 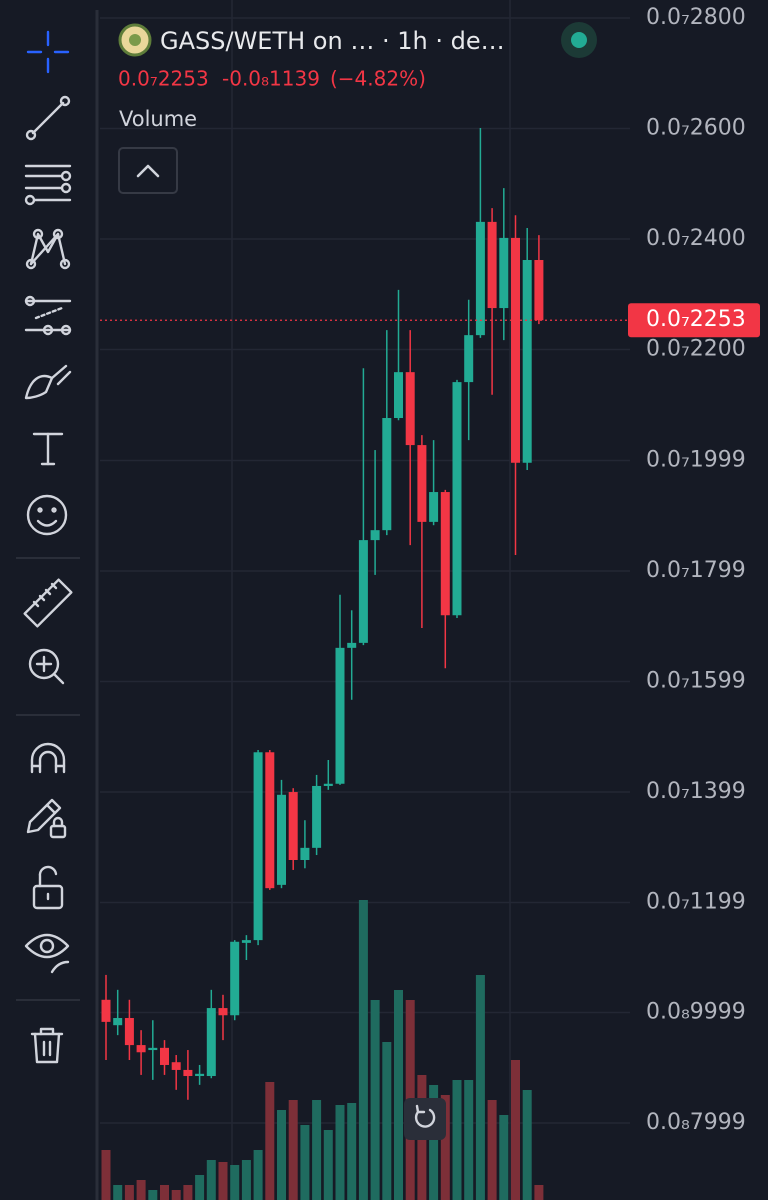 I want to click on current-price-label: 0.0₇2253, so click(x=696, y=319).